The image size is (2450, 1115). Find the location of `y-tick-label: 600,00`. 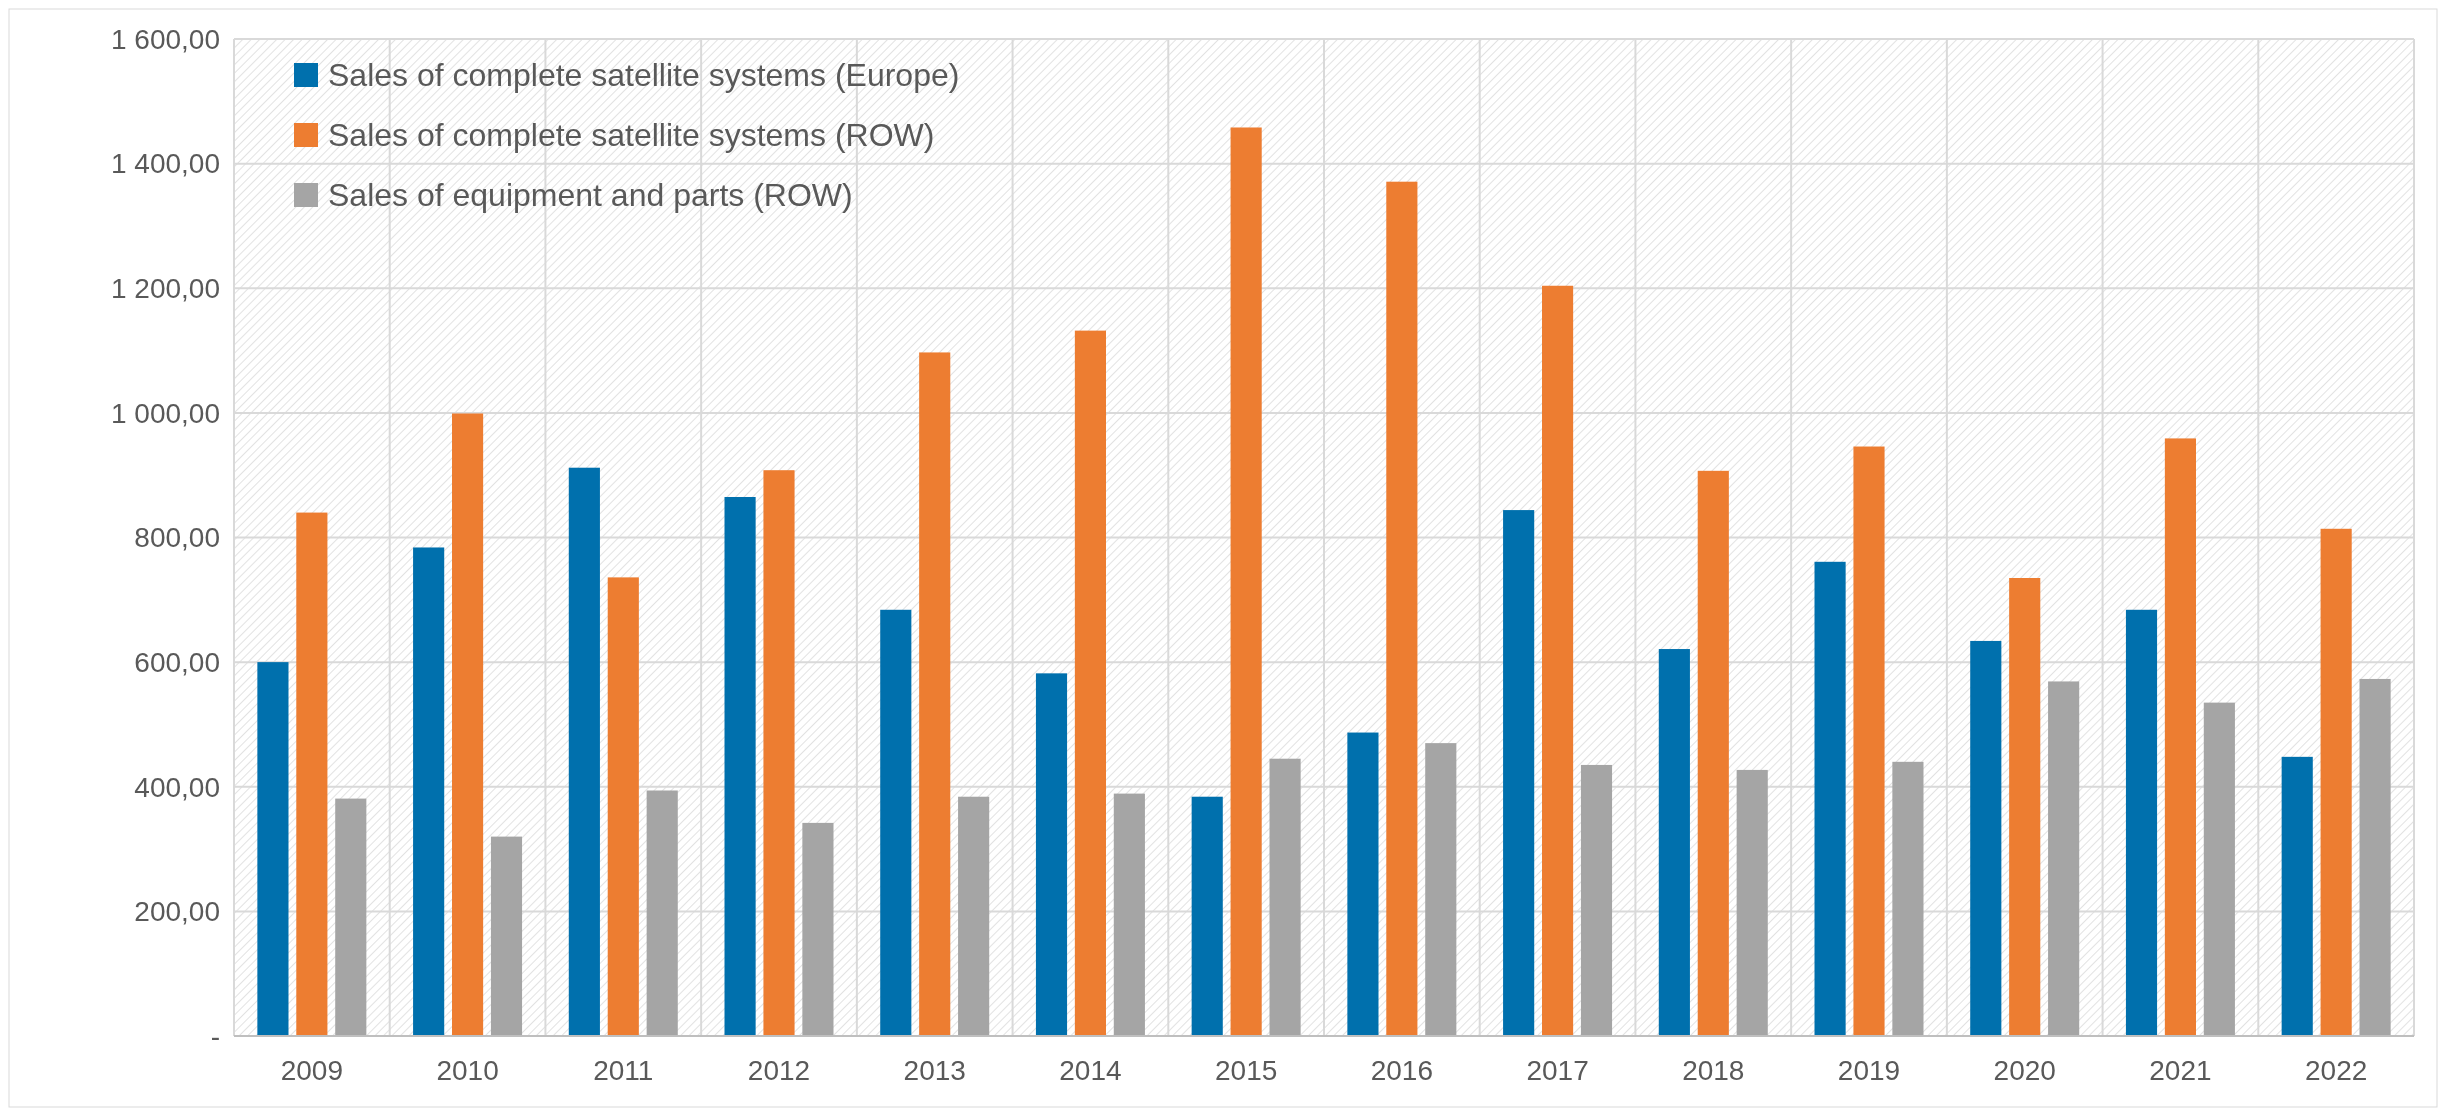

y-tick-label: 600,00 is located at coordinates (177, 662).